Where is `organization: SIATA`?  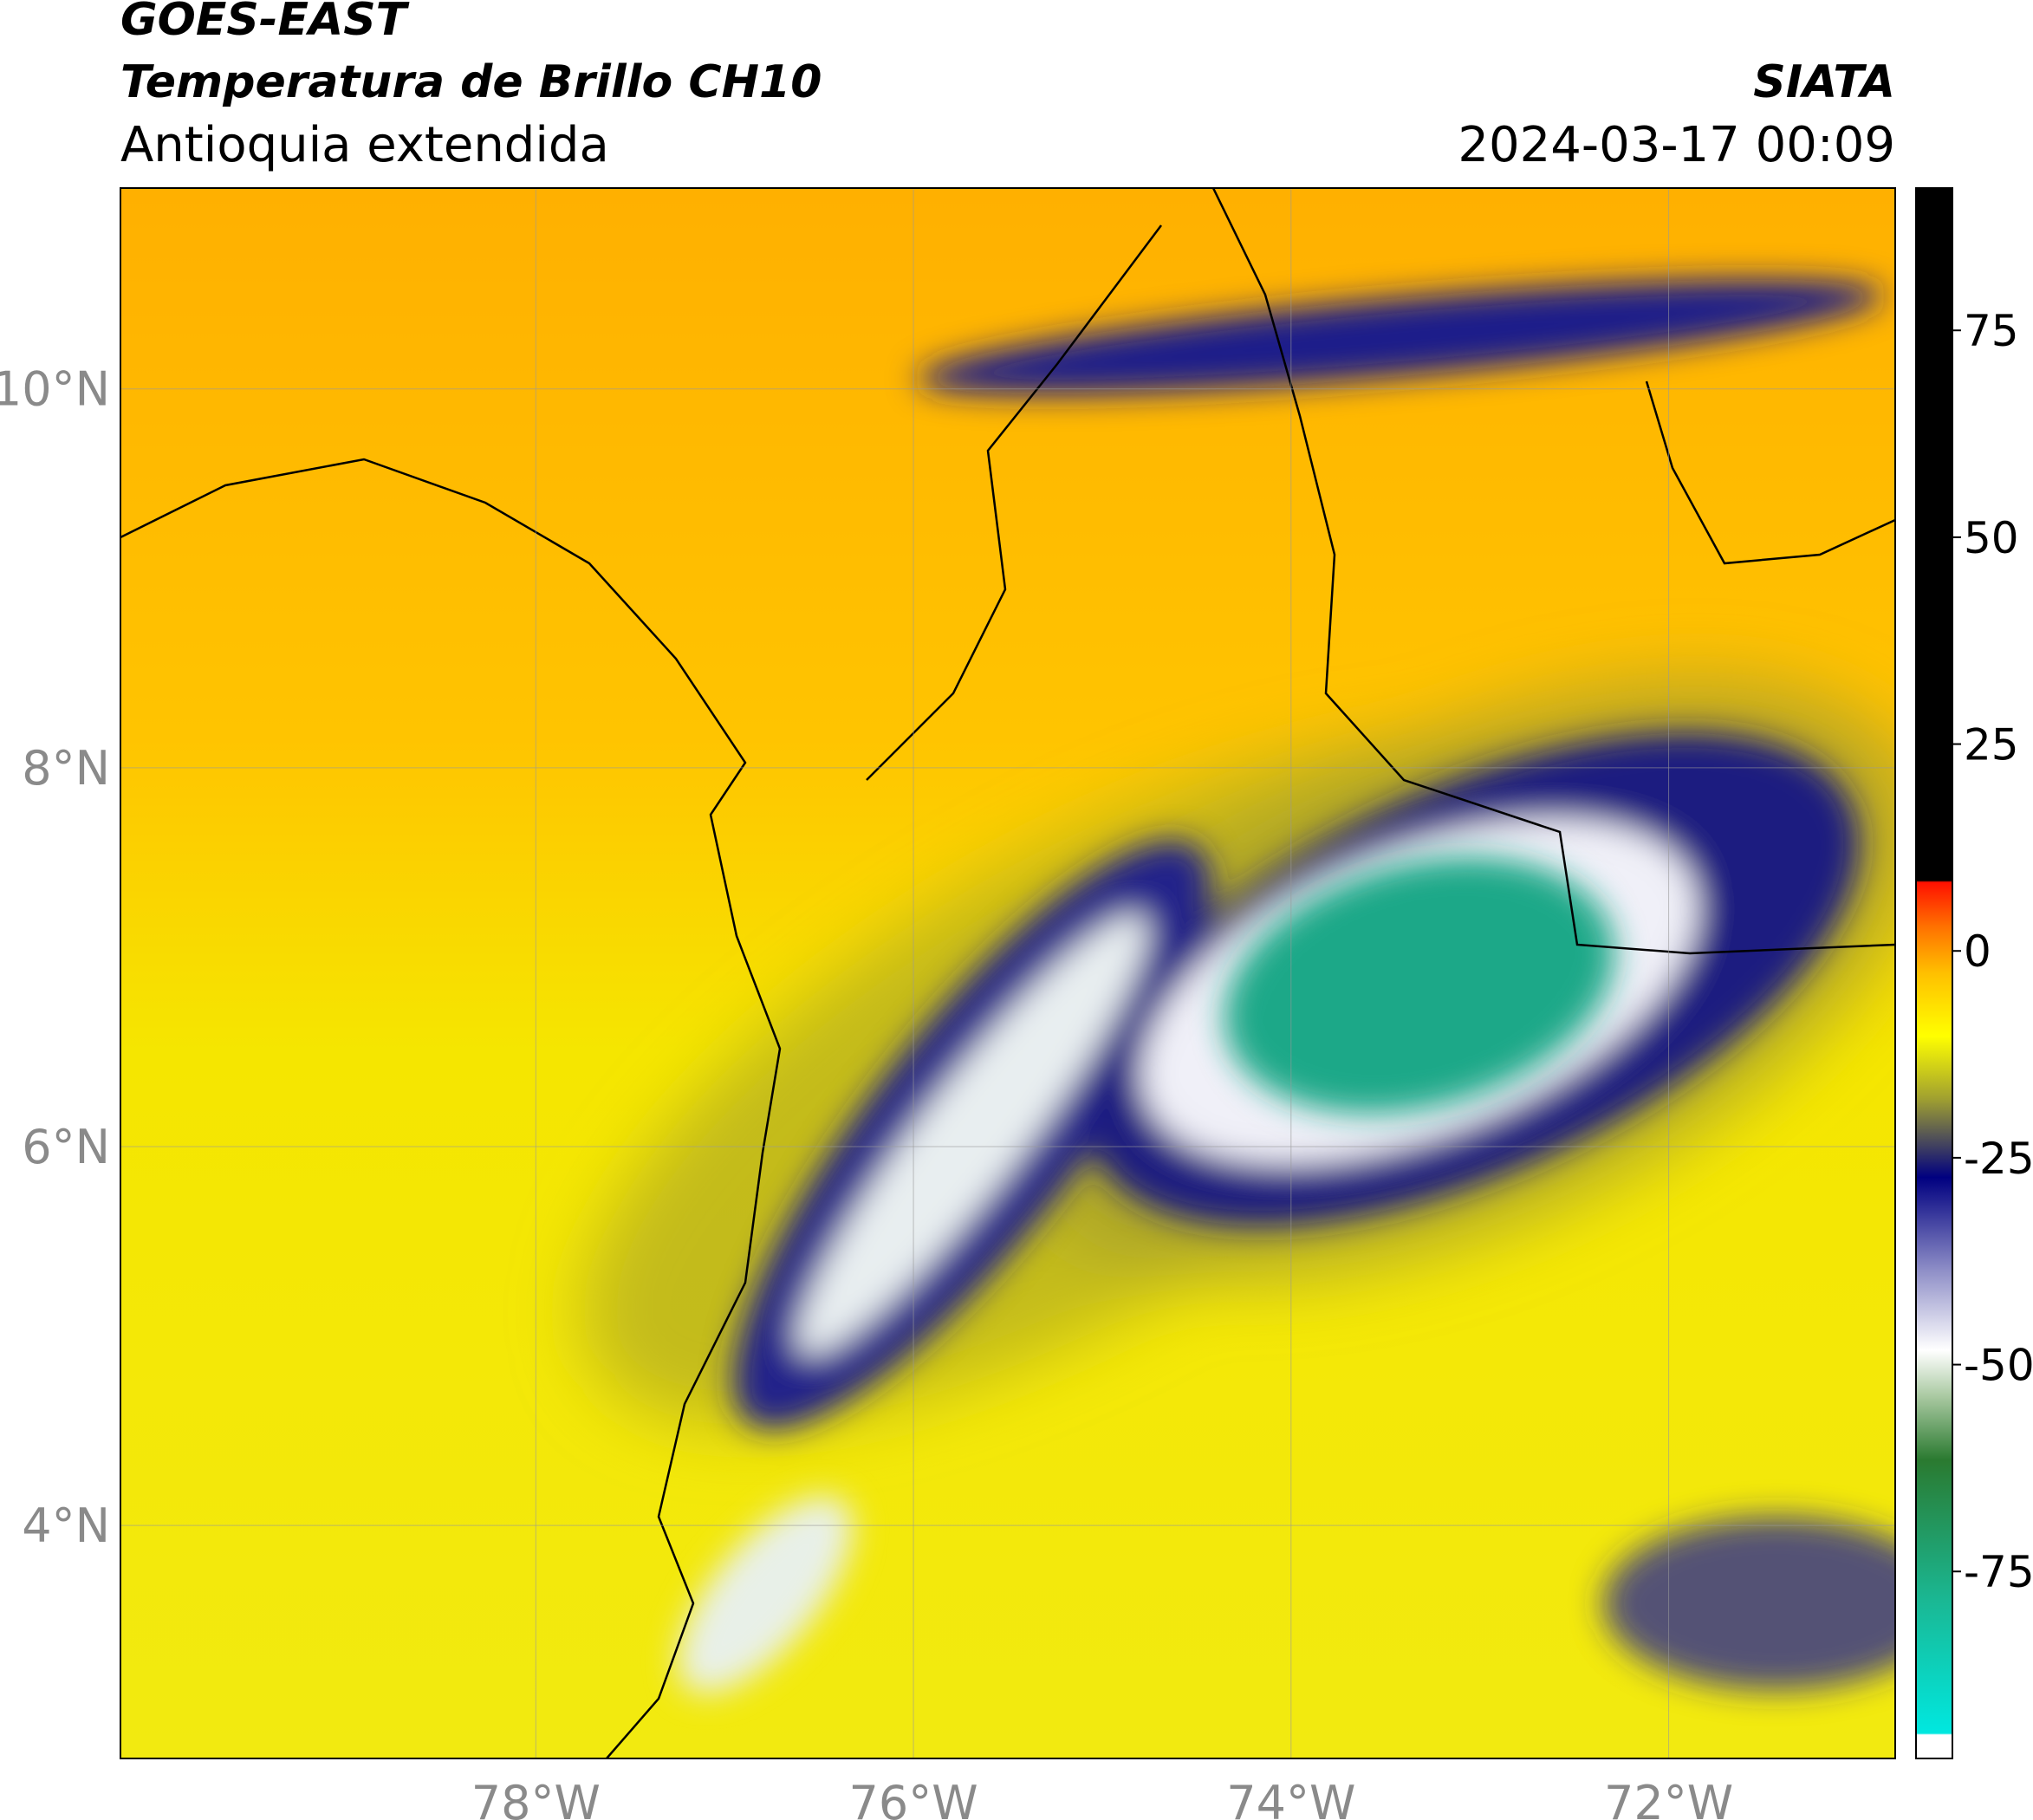
organization: SIATA is located at coordinates (1824, 82).